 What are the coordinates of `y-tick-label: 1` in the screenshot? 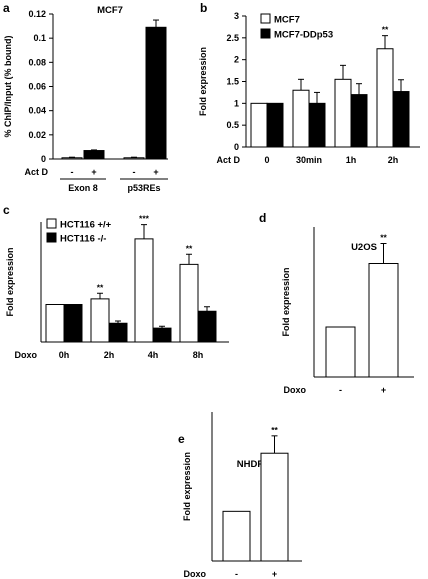 It's located at (236, 103).